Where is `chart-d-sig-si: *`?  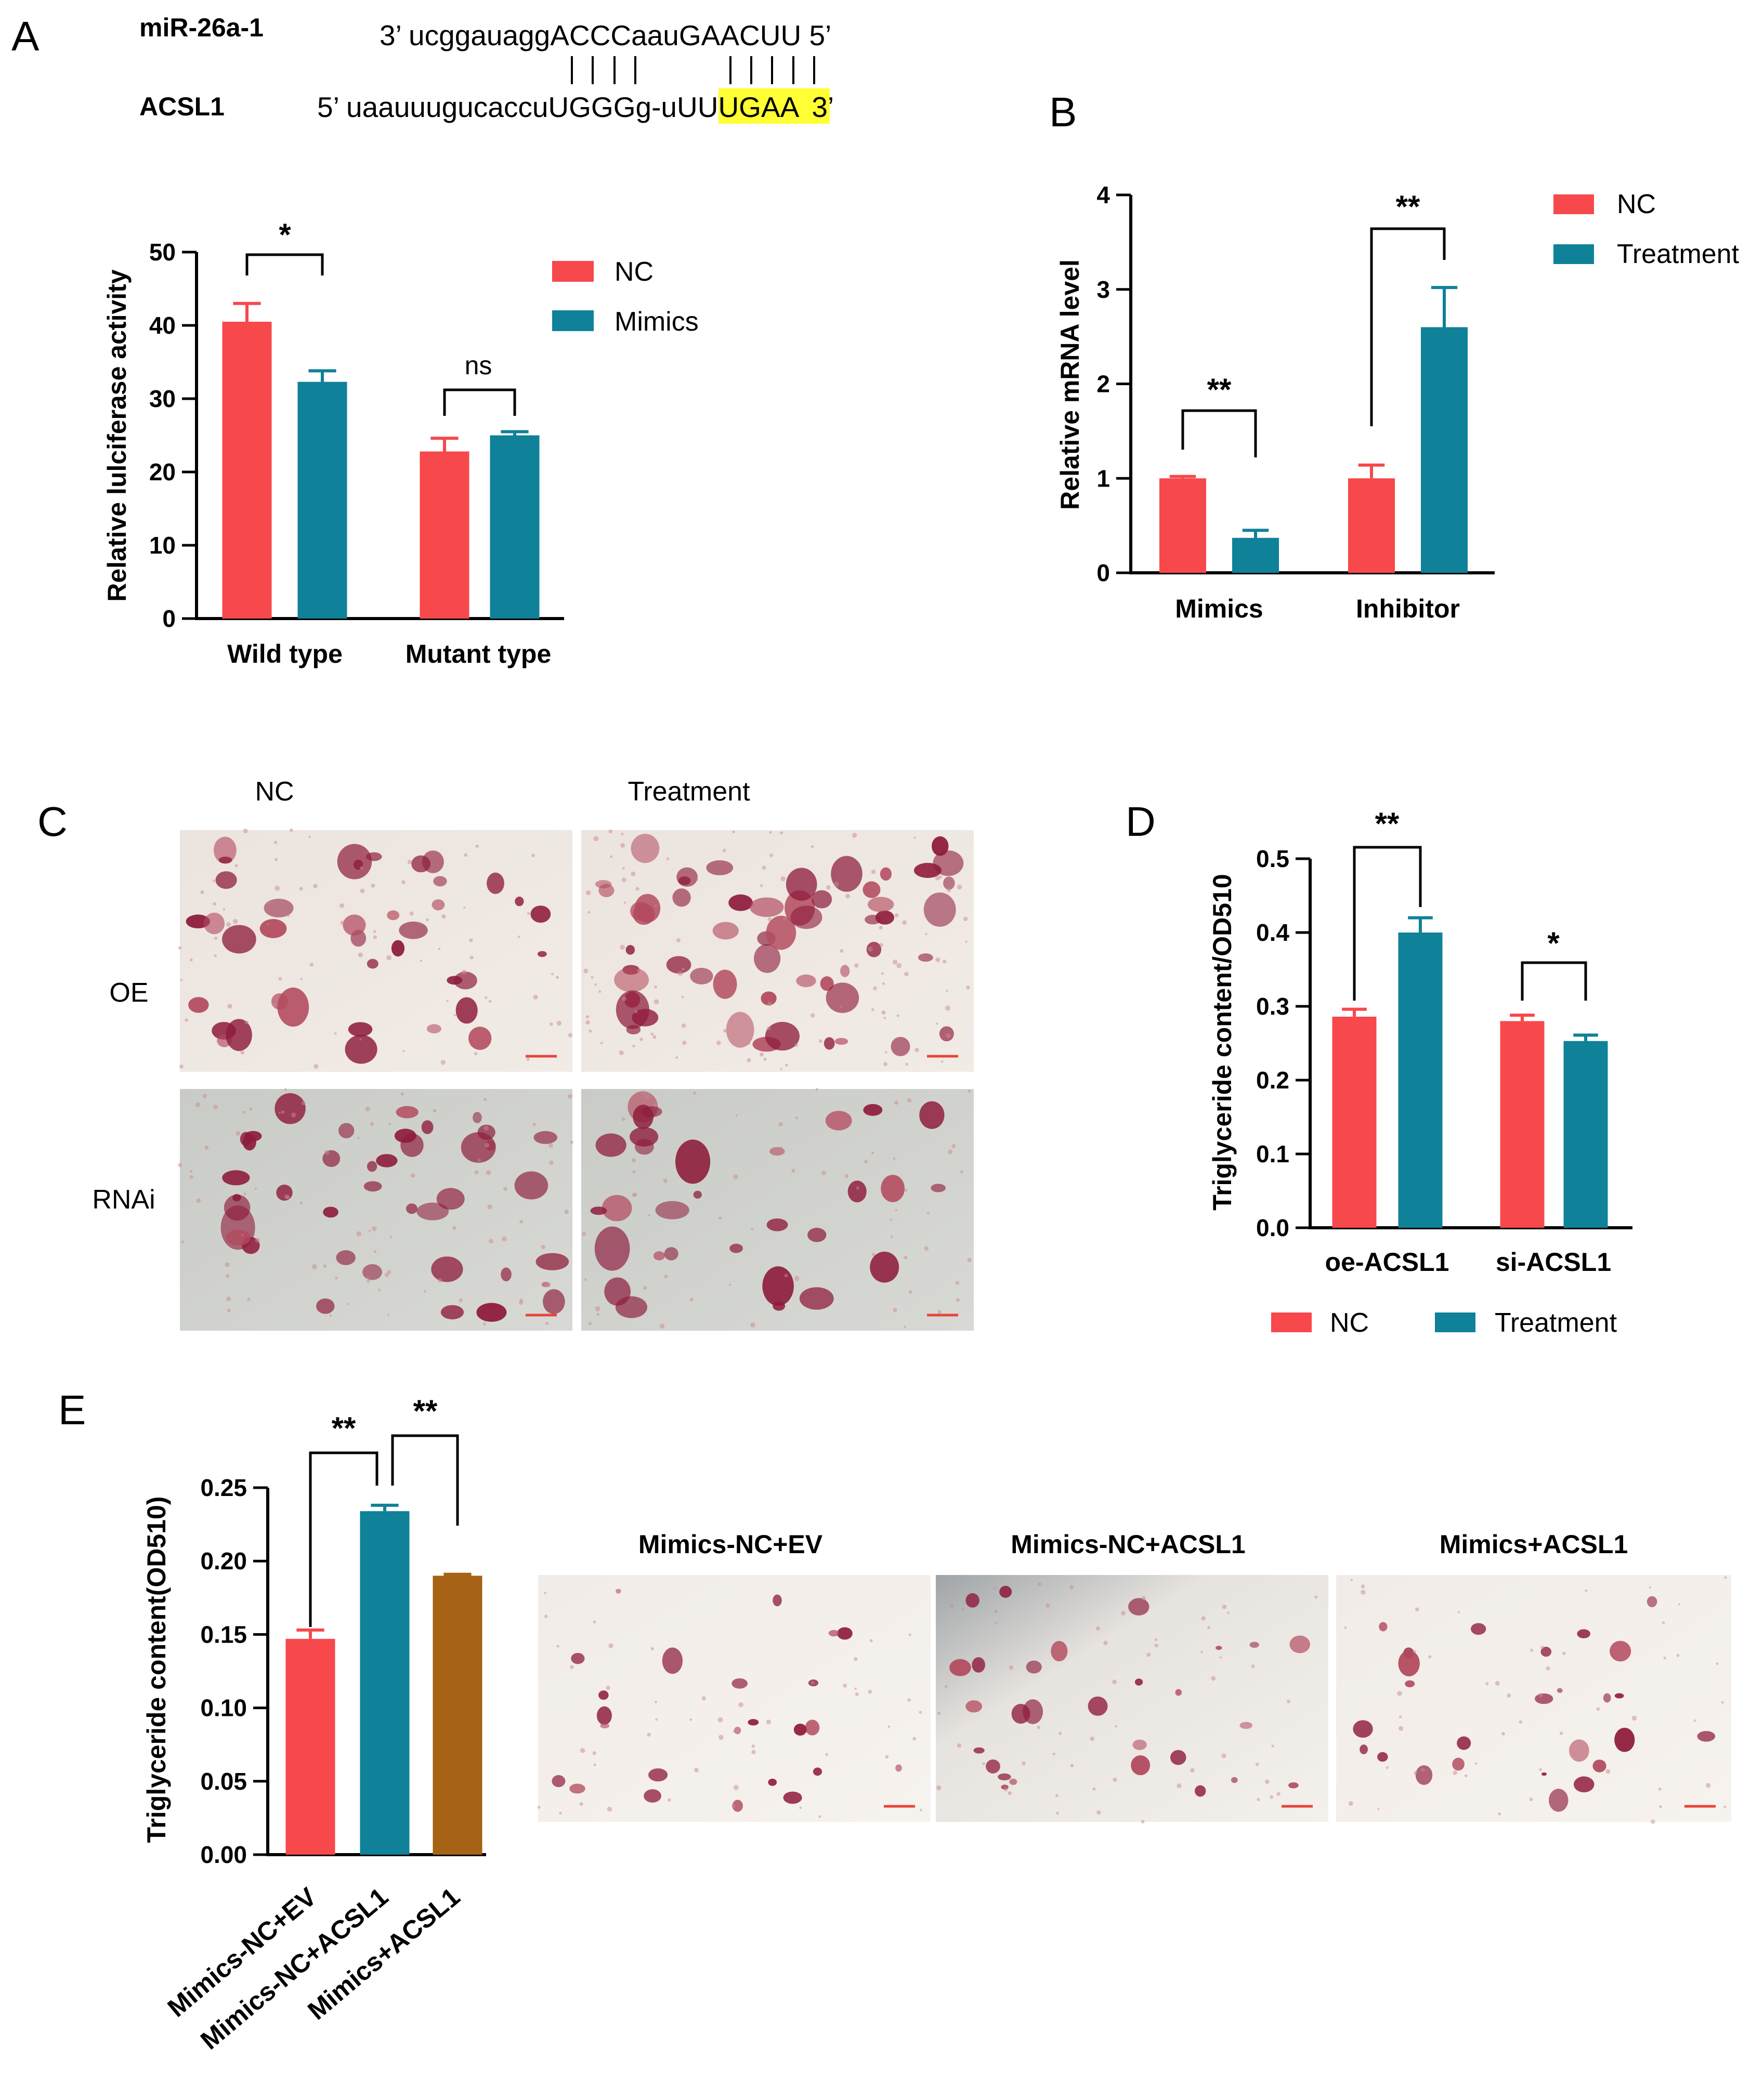 chart-d-sig-si: * is located at coordinates (1554, 964).